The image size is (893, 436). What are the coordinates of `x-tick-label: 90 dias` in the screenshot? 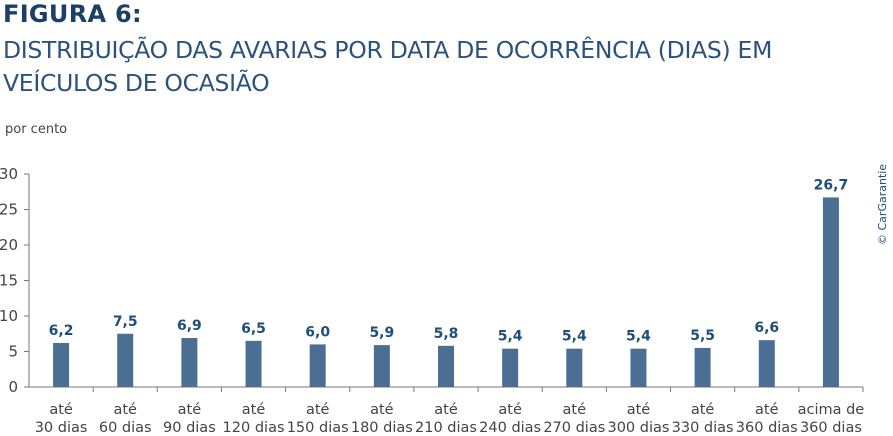 It's located at (189, 428).